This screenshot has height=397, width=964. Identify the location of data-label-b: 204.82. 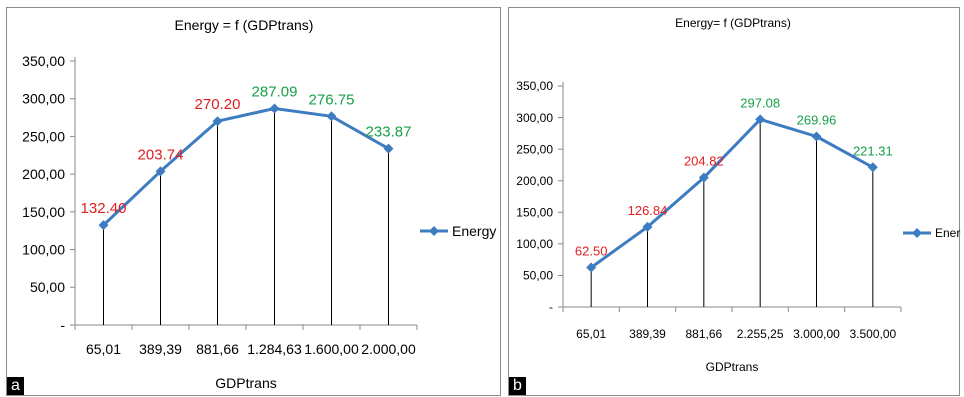
(704, 161).